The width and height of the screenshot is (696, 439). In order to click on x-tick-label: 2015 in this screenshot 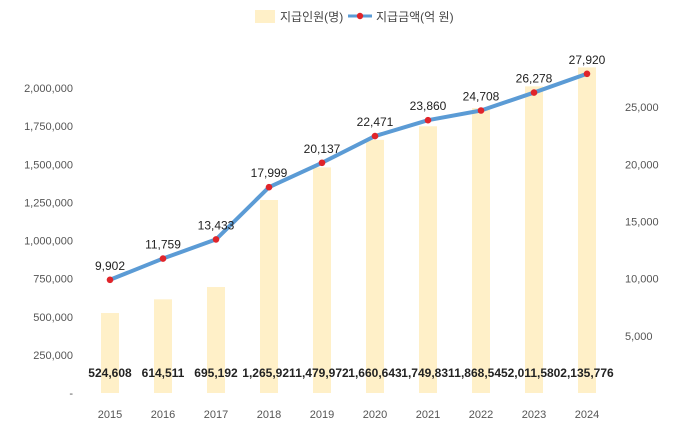, I will do `click(110, 415)`.